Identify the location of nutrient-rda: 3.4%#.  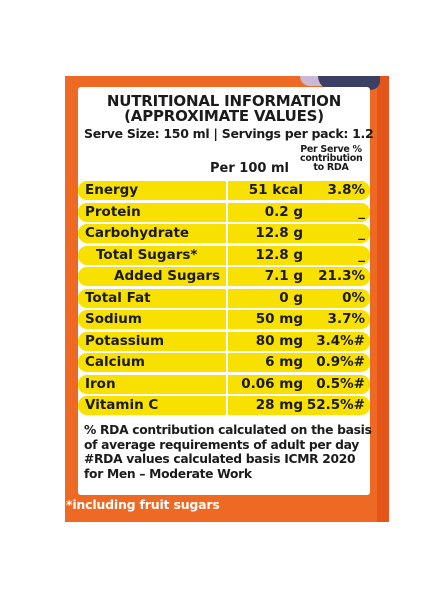
(340, 340).